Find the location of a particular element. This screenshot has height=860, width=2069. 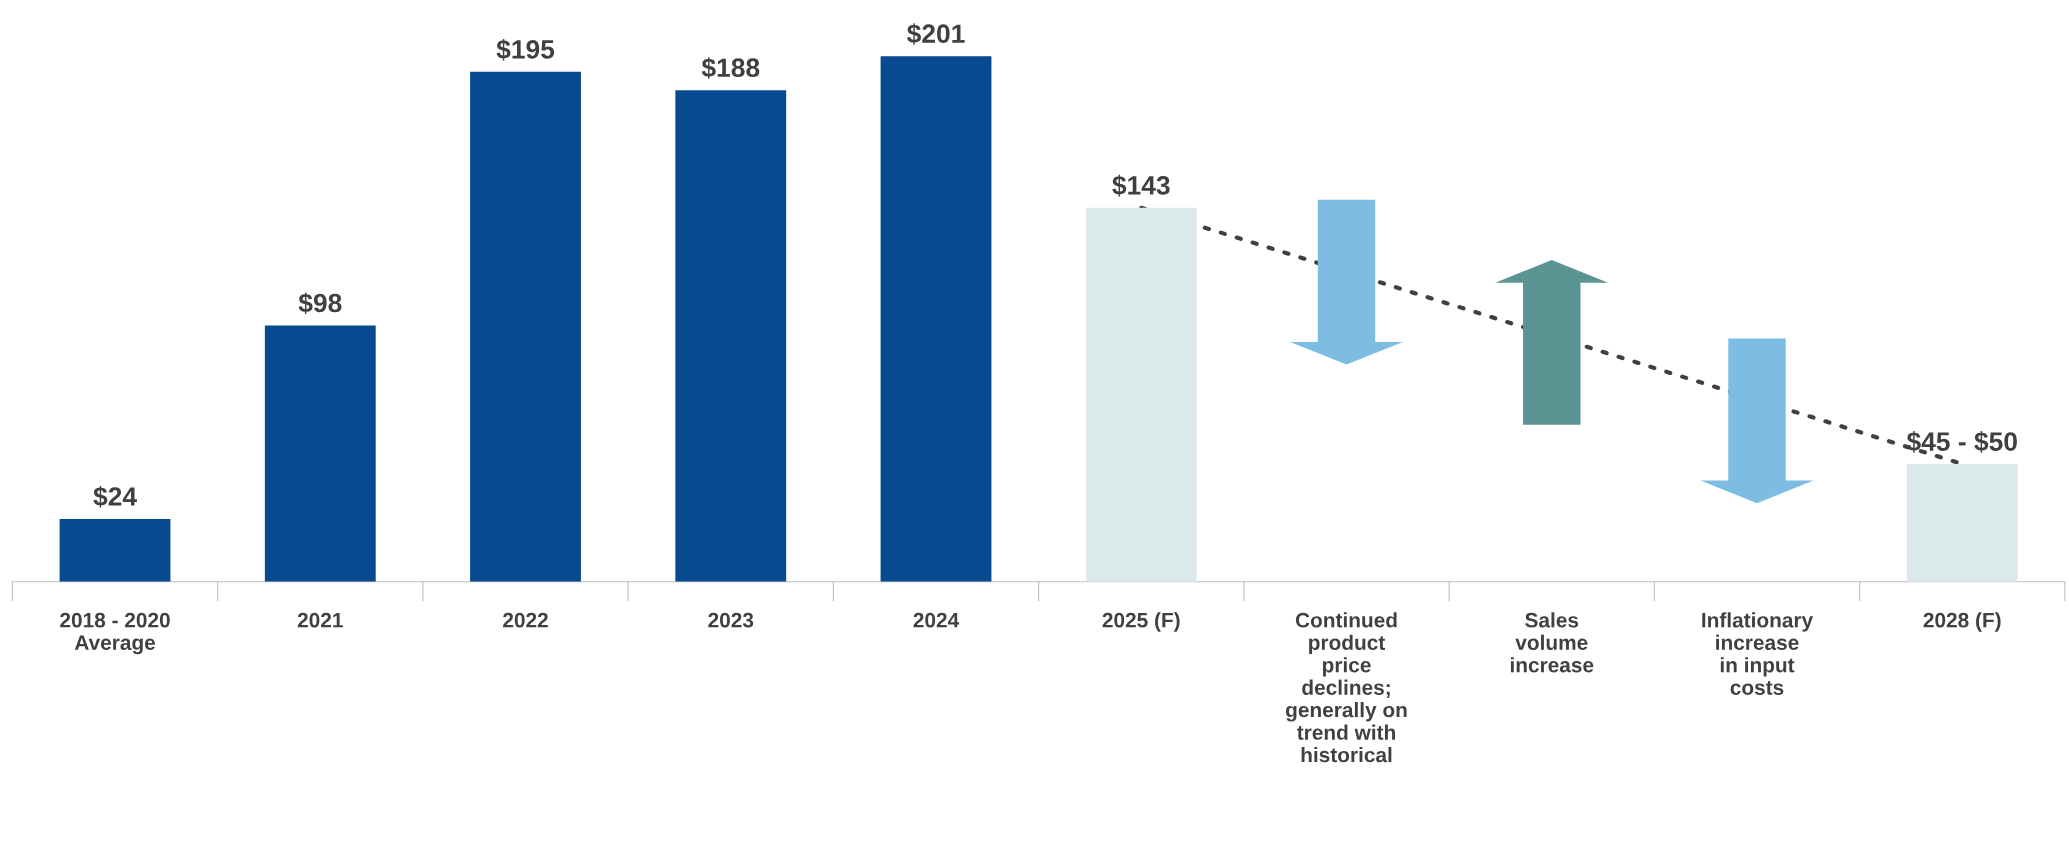

data-label: $45 - $50 is located at coordinates (1961, 442).